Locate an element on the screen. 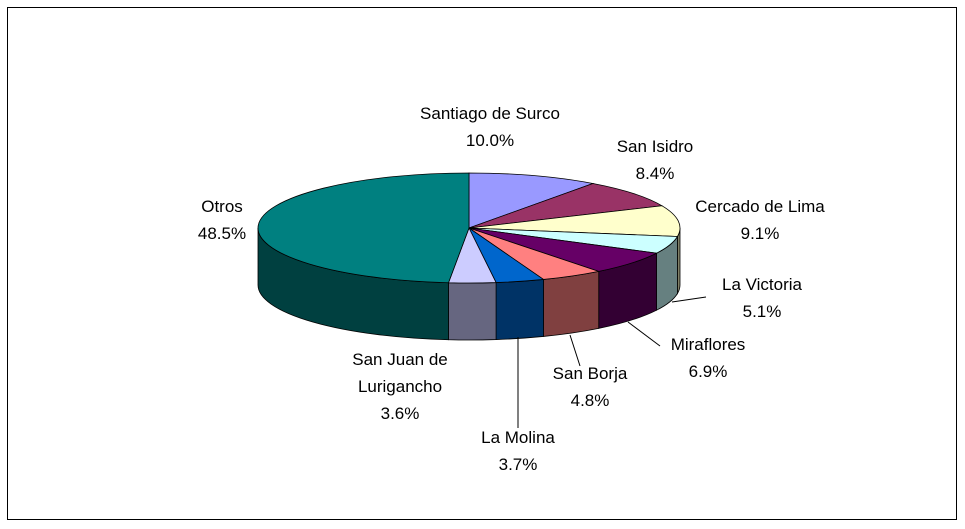 This screenshot has height=529, width=965. slice-name: Santiago de Surco is located at coordinates (490, 113).